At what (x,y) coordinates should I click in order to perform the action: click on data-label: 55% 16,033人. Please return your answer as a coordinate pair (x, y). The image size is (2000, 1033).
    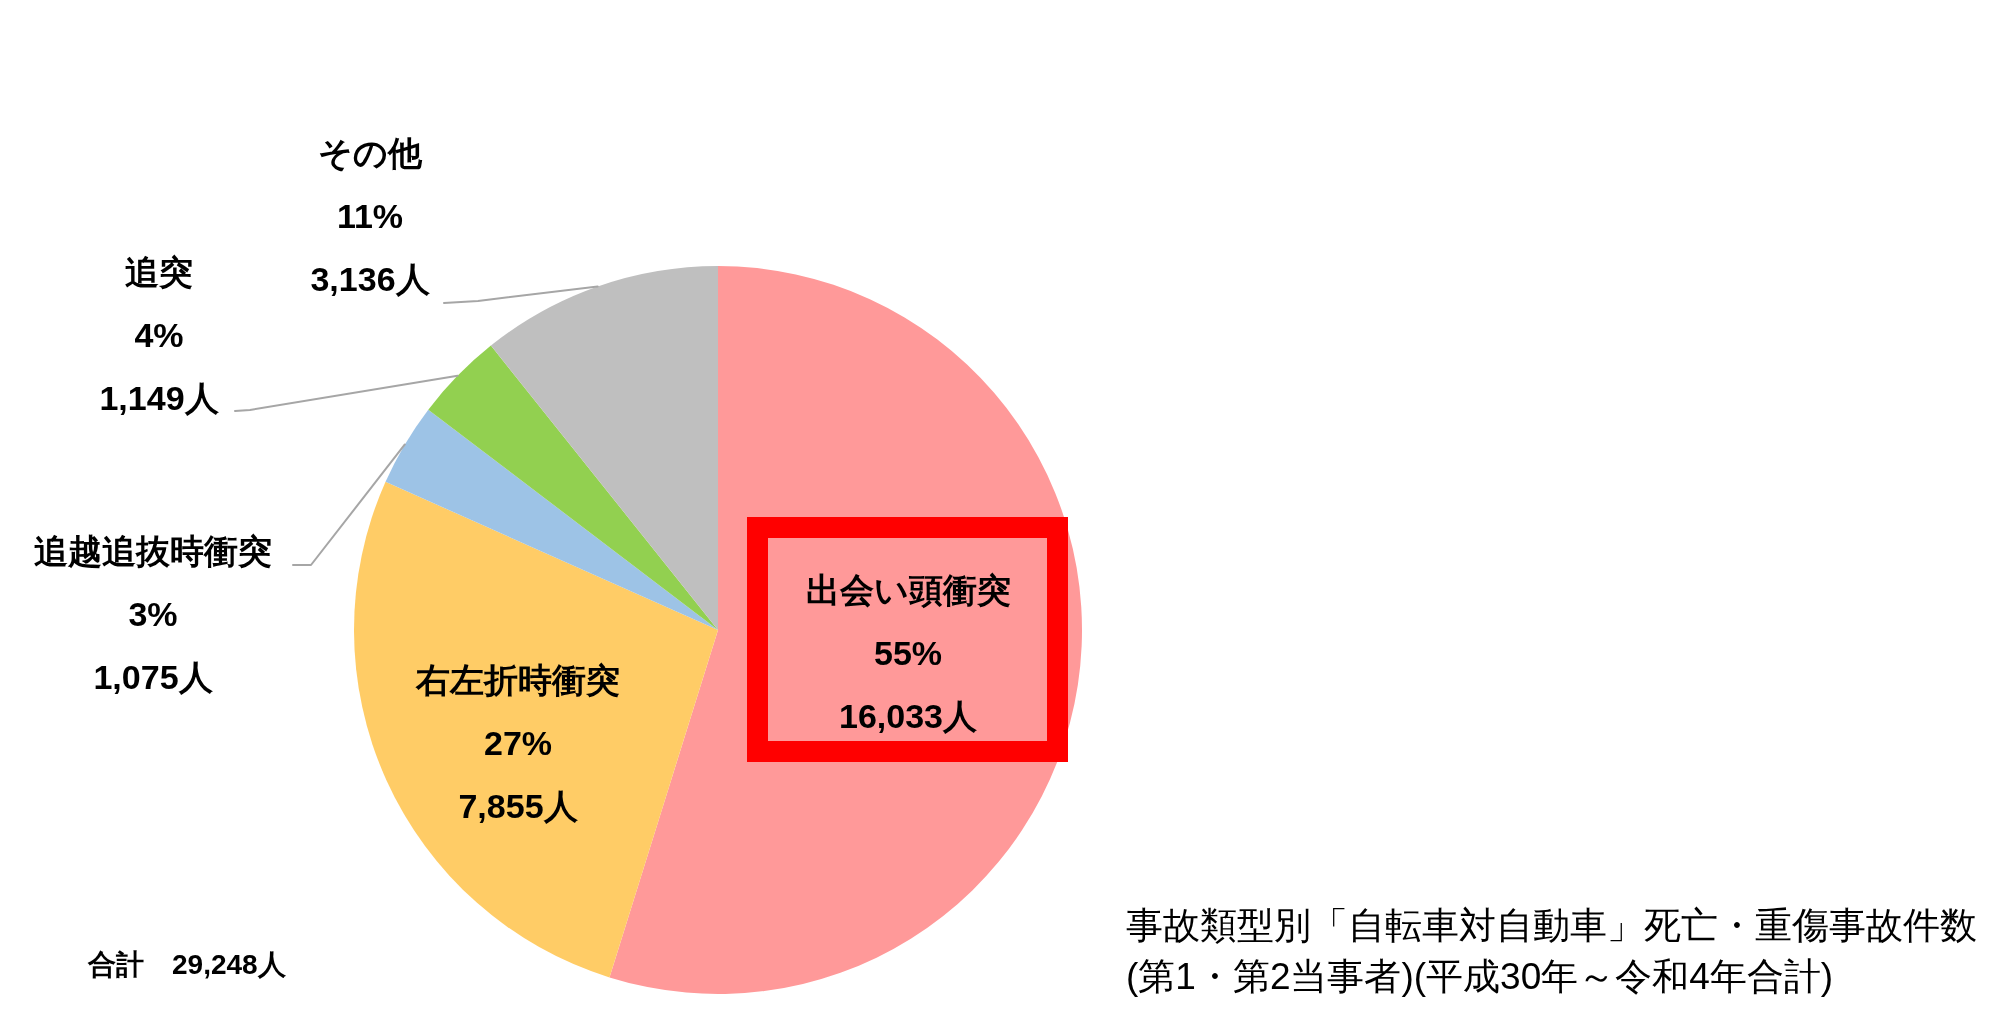
    Looking at the image, I should click on (908, 684).